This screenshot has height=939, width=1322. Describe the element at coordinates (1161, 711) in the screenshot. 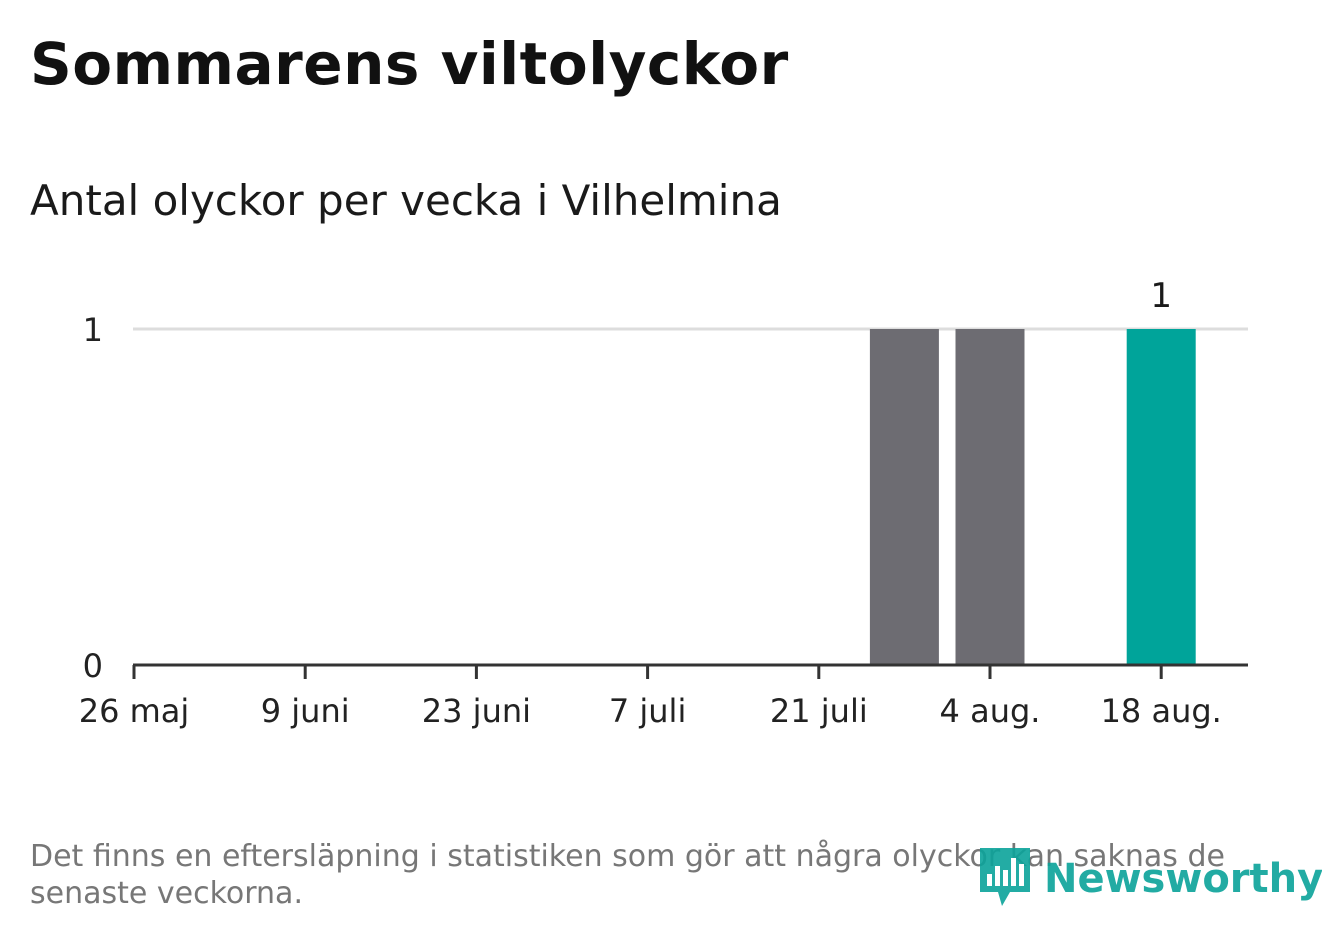

I see `x-tick-label: 18 aug.` at that location.